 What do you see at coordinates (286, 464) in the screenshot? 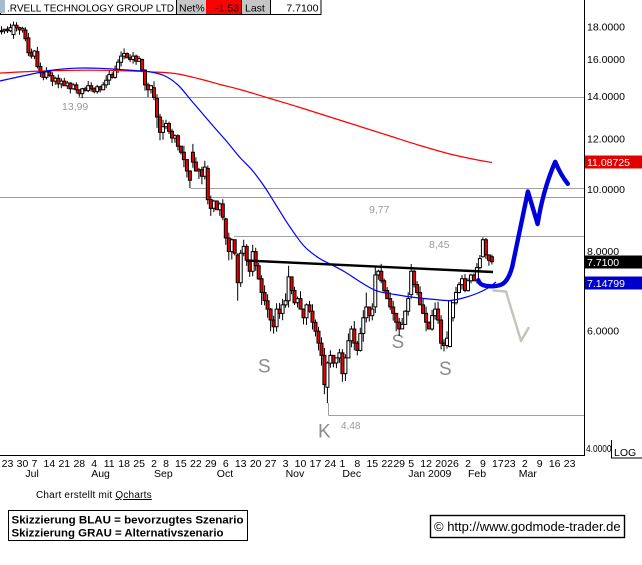
I see `svg-text: 3` at bounding box center [286, 464].